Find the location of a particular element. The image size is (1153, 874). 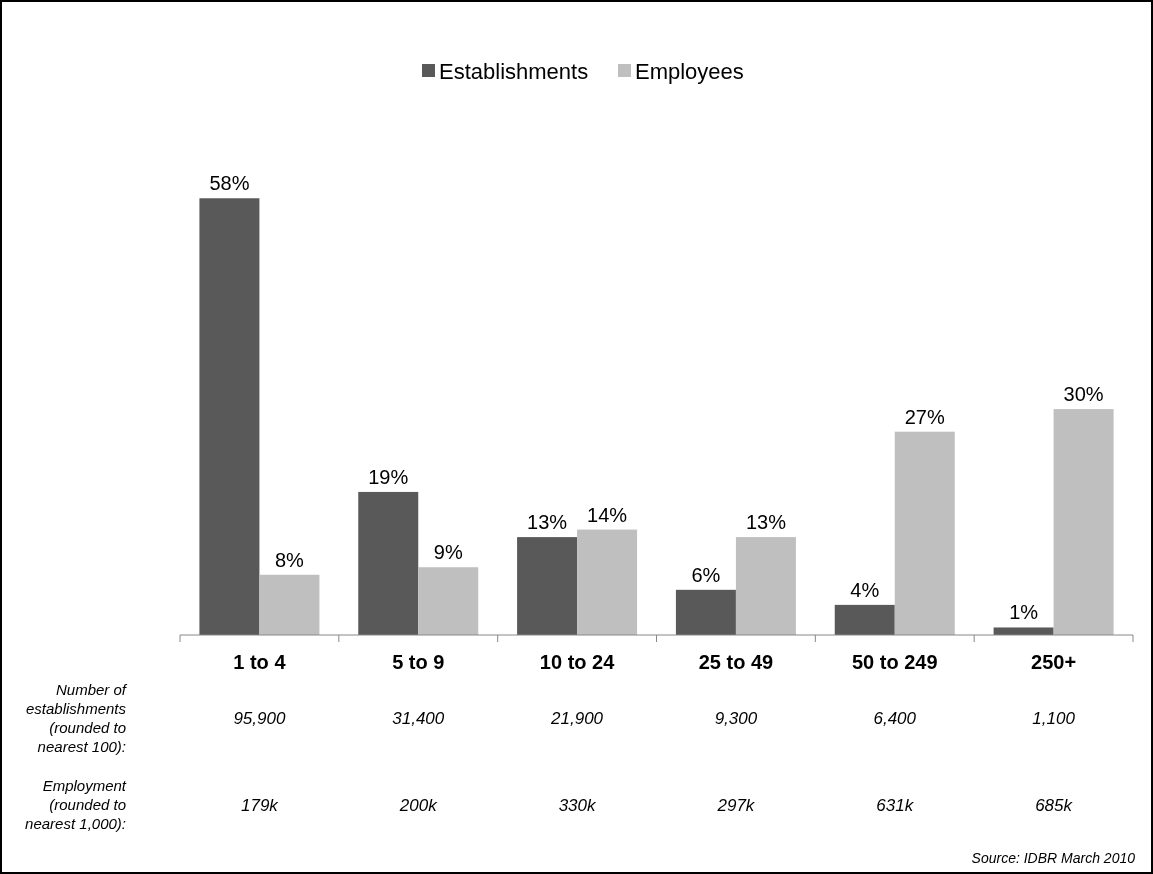

data-label: 4% is located at coordinates (865, 589).